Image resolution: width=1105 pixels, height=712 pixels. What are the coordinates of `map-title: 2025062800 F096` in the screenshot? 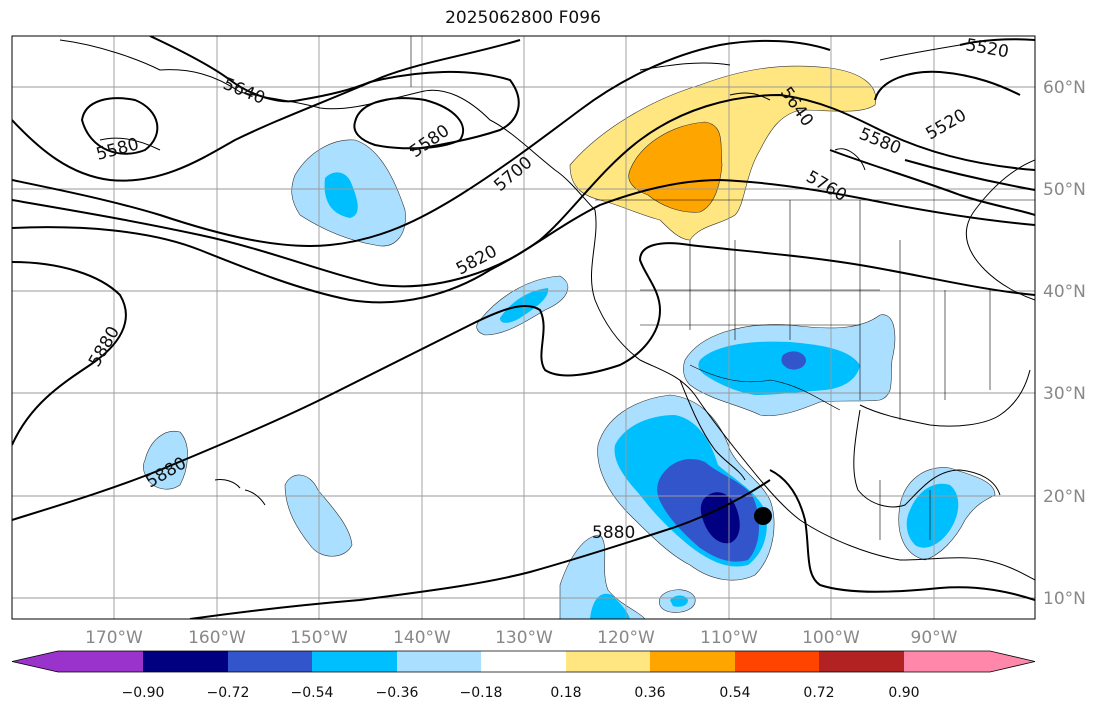 It's located at (523, 18).